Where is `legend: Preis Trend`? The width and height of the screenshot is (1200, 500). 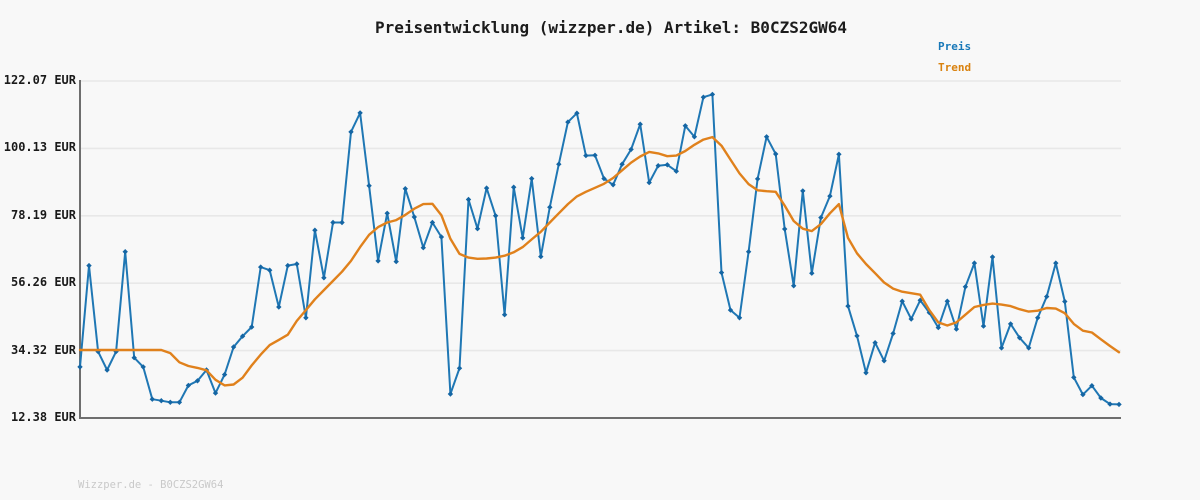 legend: Preis Trend is located at coordinates (954, 57).